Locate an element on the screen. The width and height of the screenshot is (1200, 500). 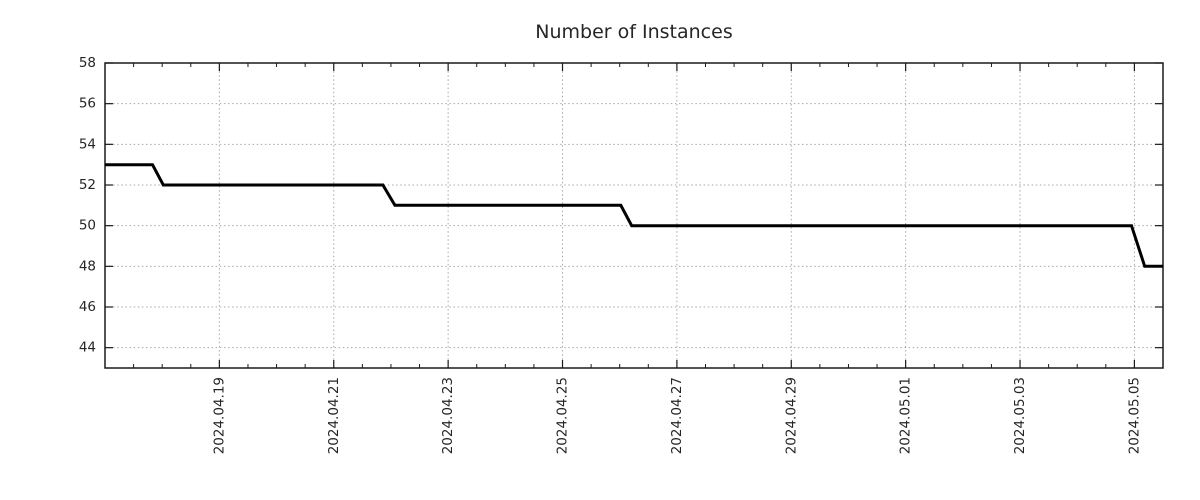
x-tick-label: 2024.04.19 is located at coordinates (219, 415).